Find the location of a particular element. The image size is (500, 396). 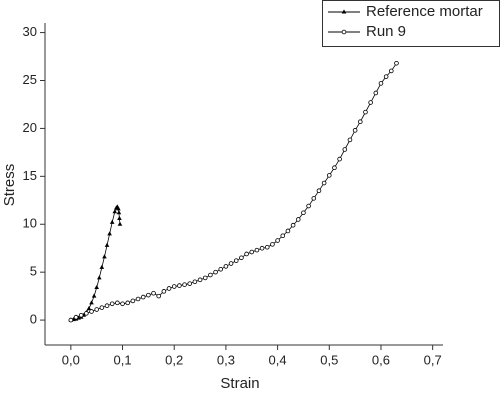

x-tick-label: 0,7 is located at coordinates (433, 359).